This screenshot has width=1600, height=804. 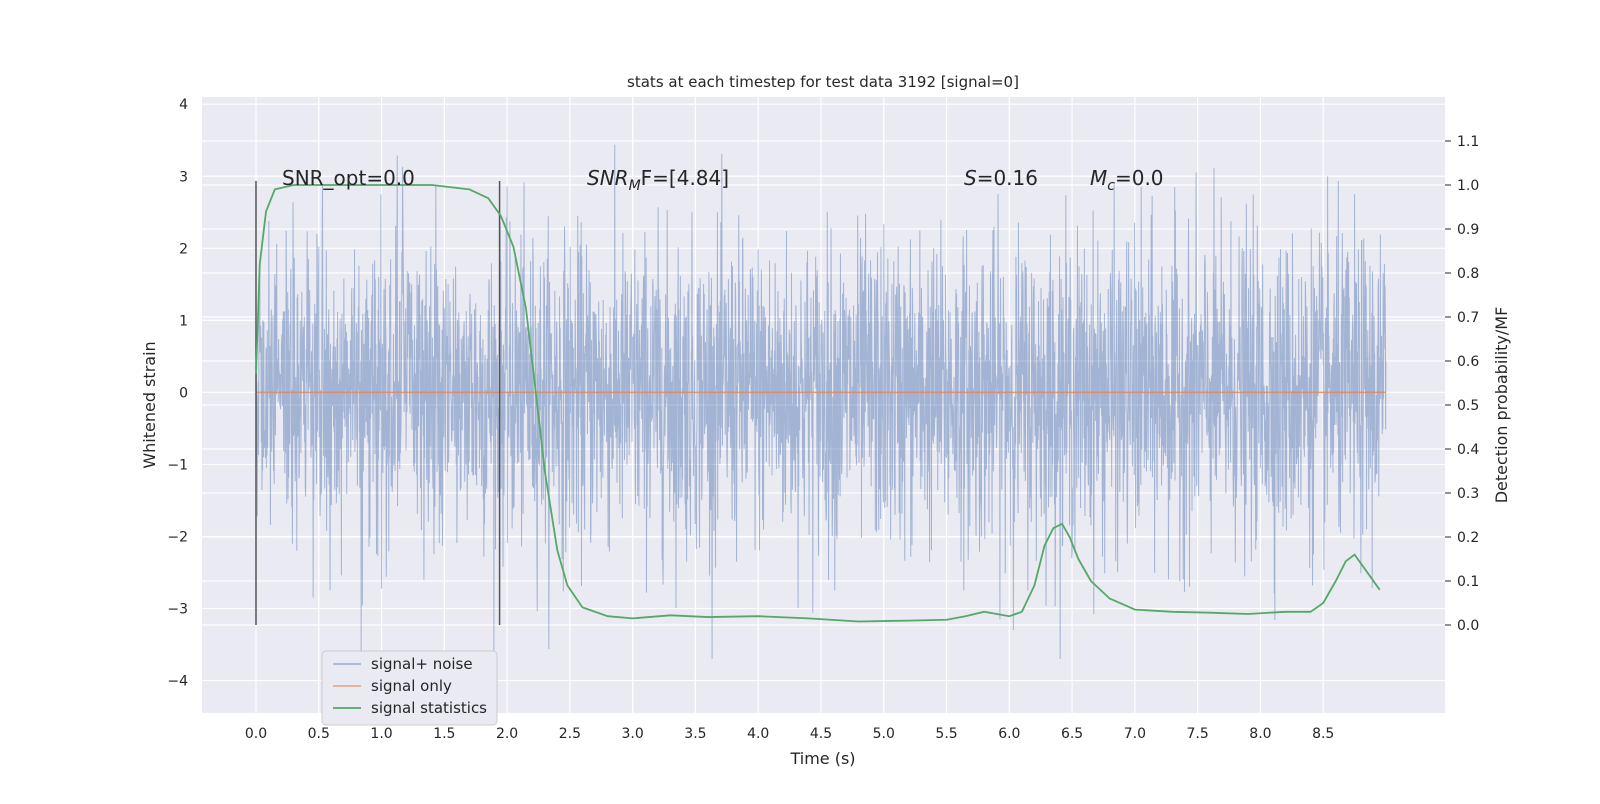 I want to click on snr-mf-annotation: SNRMF=[4.84], so click(x=658, y=180).